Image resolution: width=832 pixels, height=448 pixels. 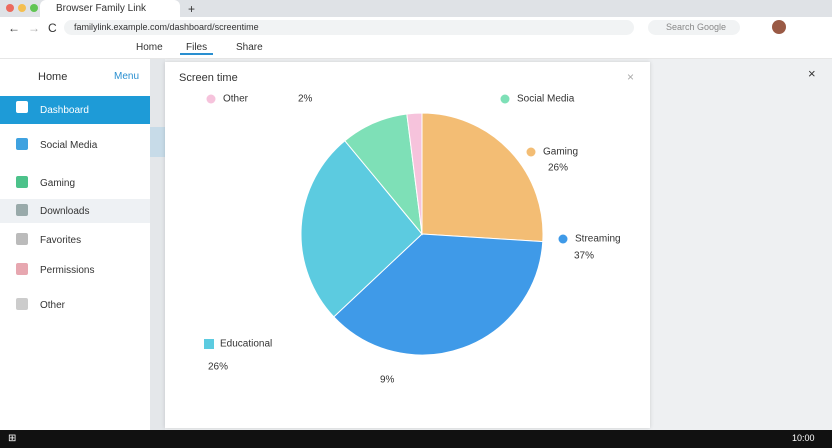 I want to click on search-field: Search Google, so click(x=694, y=27).